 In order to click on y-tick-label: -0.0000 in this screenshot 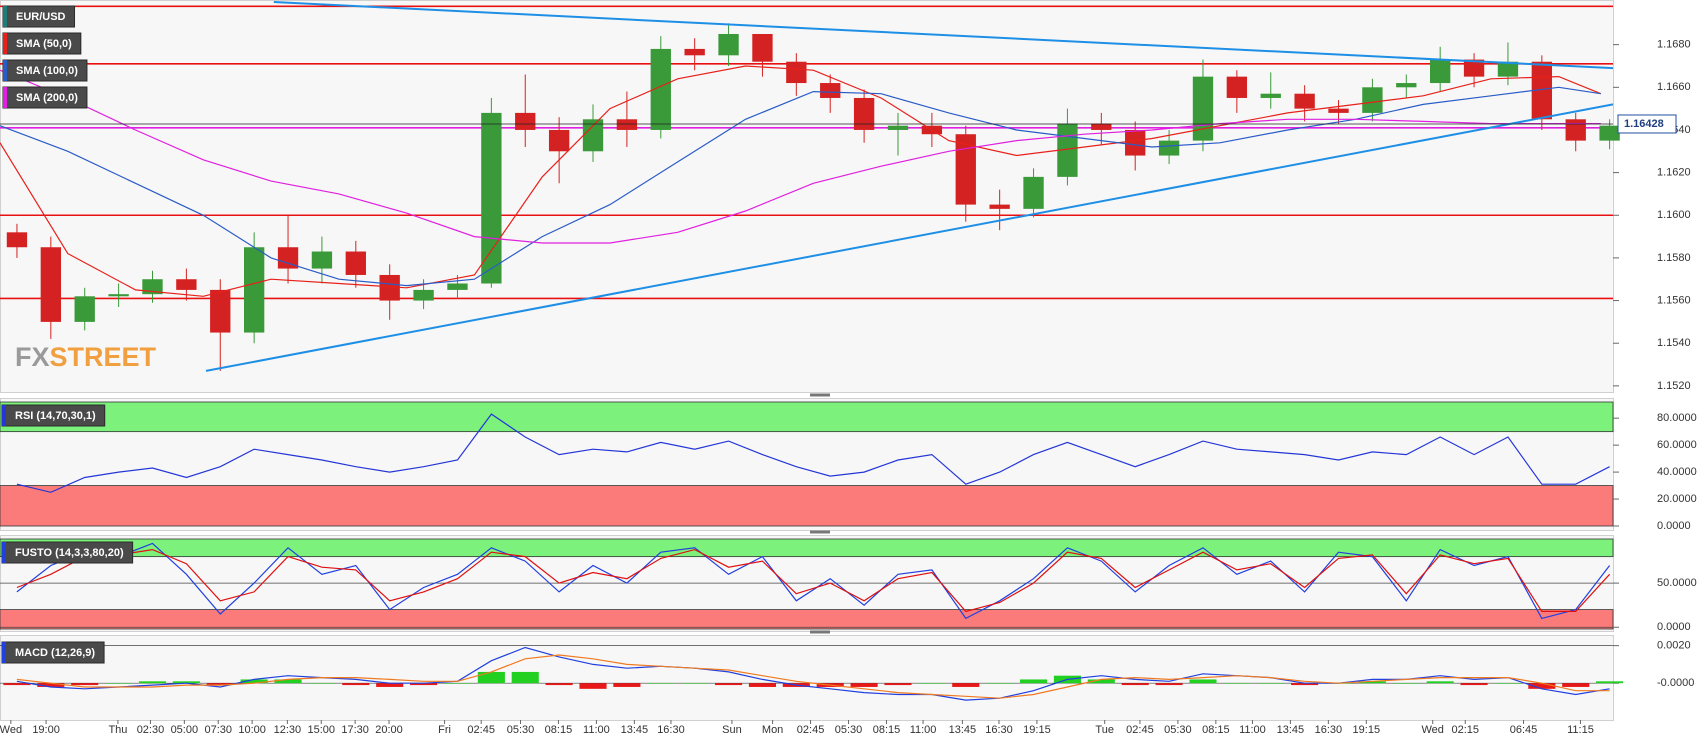, I will do `click(1675, 683)`.